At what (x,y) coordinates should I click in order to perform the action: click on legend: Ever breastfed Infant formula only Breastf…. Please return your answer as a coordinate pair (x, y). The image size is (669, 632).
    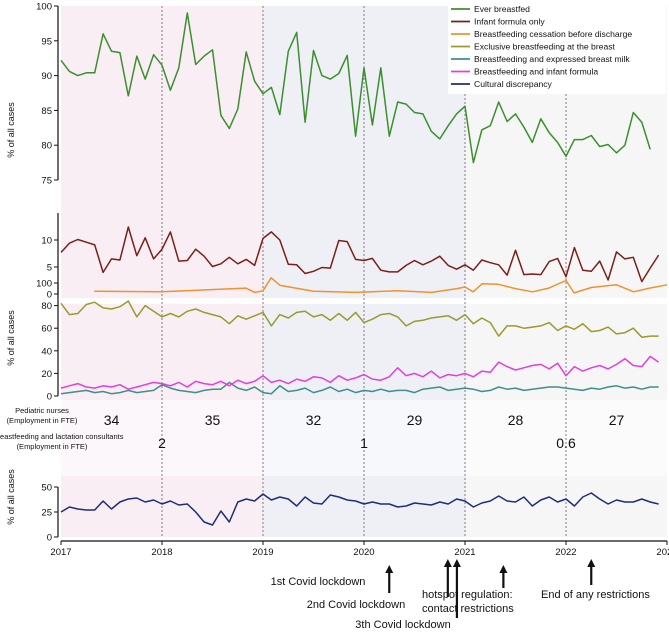
    Looking at the image, I should click on (557, 48).